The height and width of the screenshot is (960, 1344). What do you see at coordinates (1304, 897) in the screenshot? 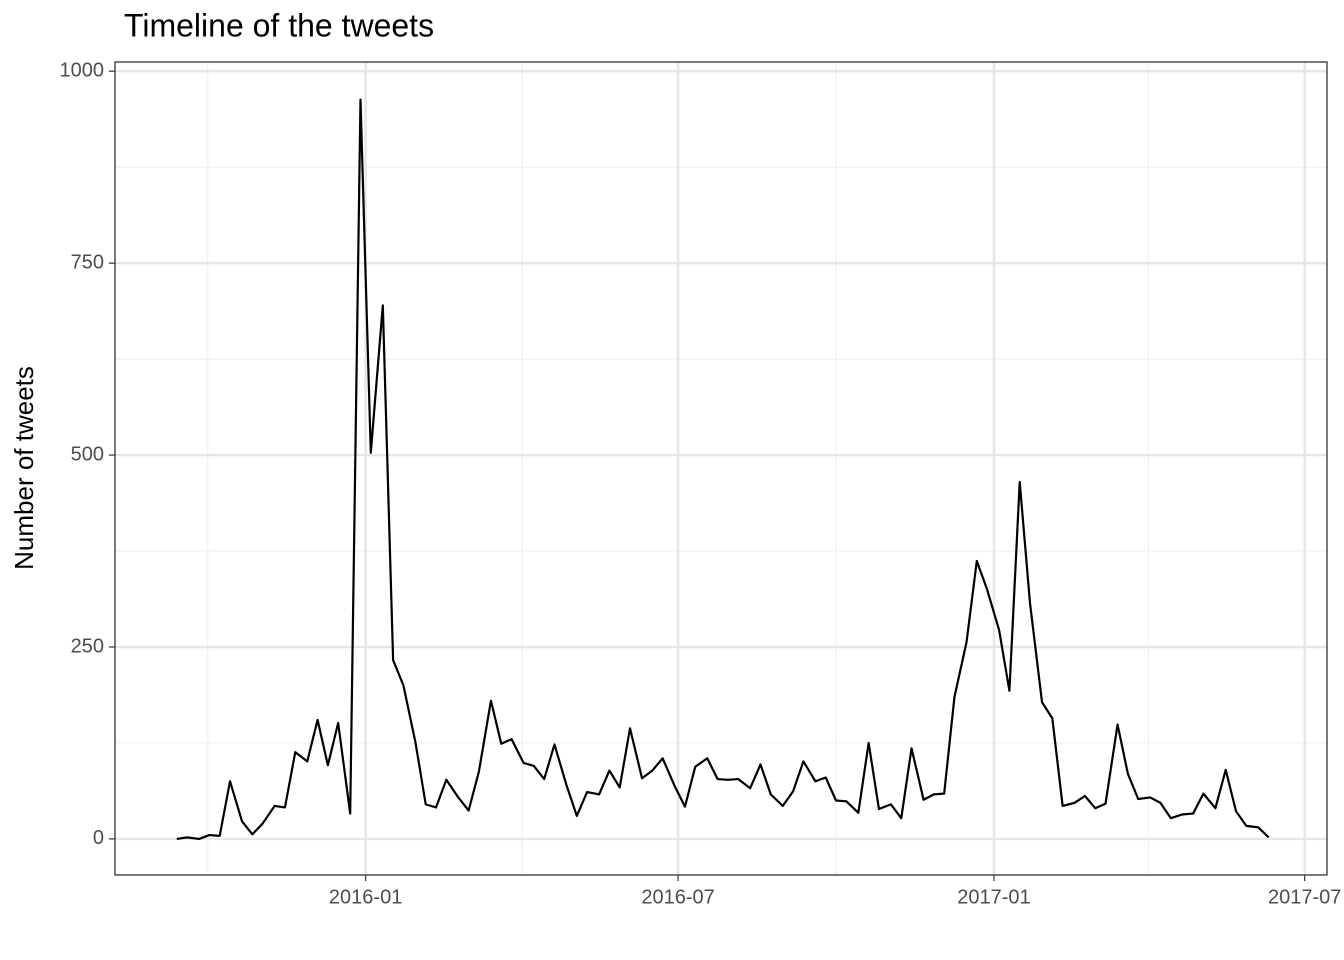
I see `x-tick-label: 2017-07` at bounding box center [1304, 897].